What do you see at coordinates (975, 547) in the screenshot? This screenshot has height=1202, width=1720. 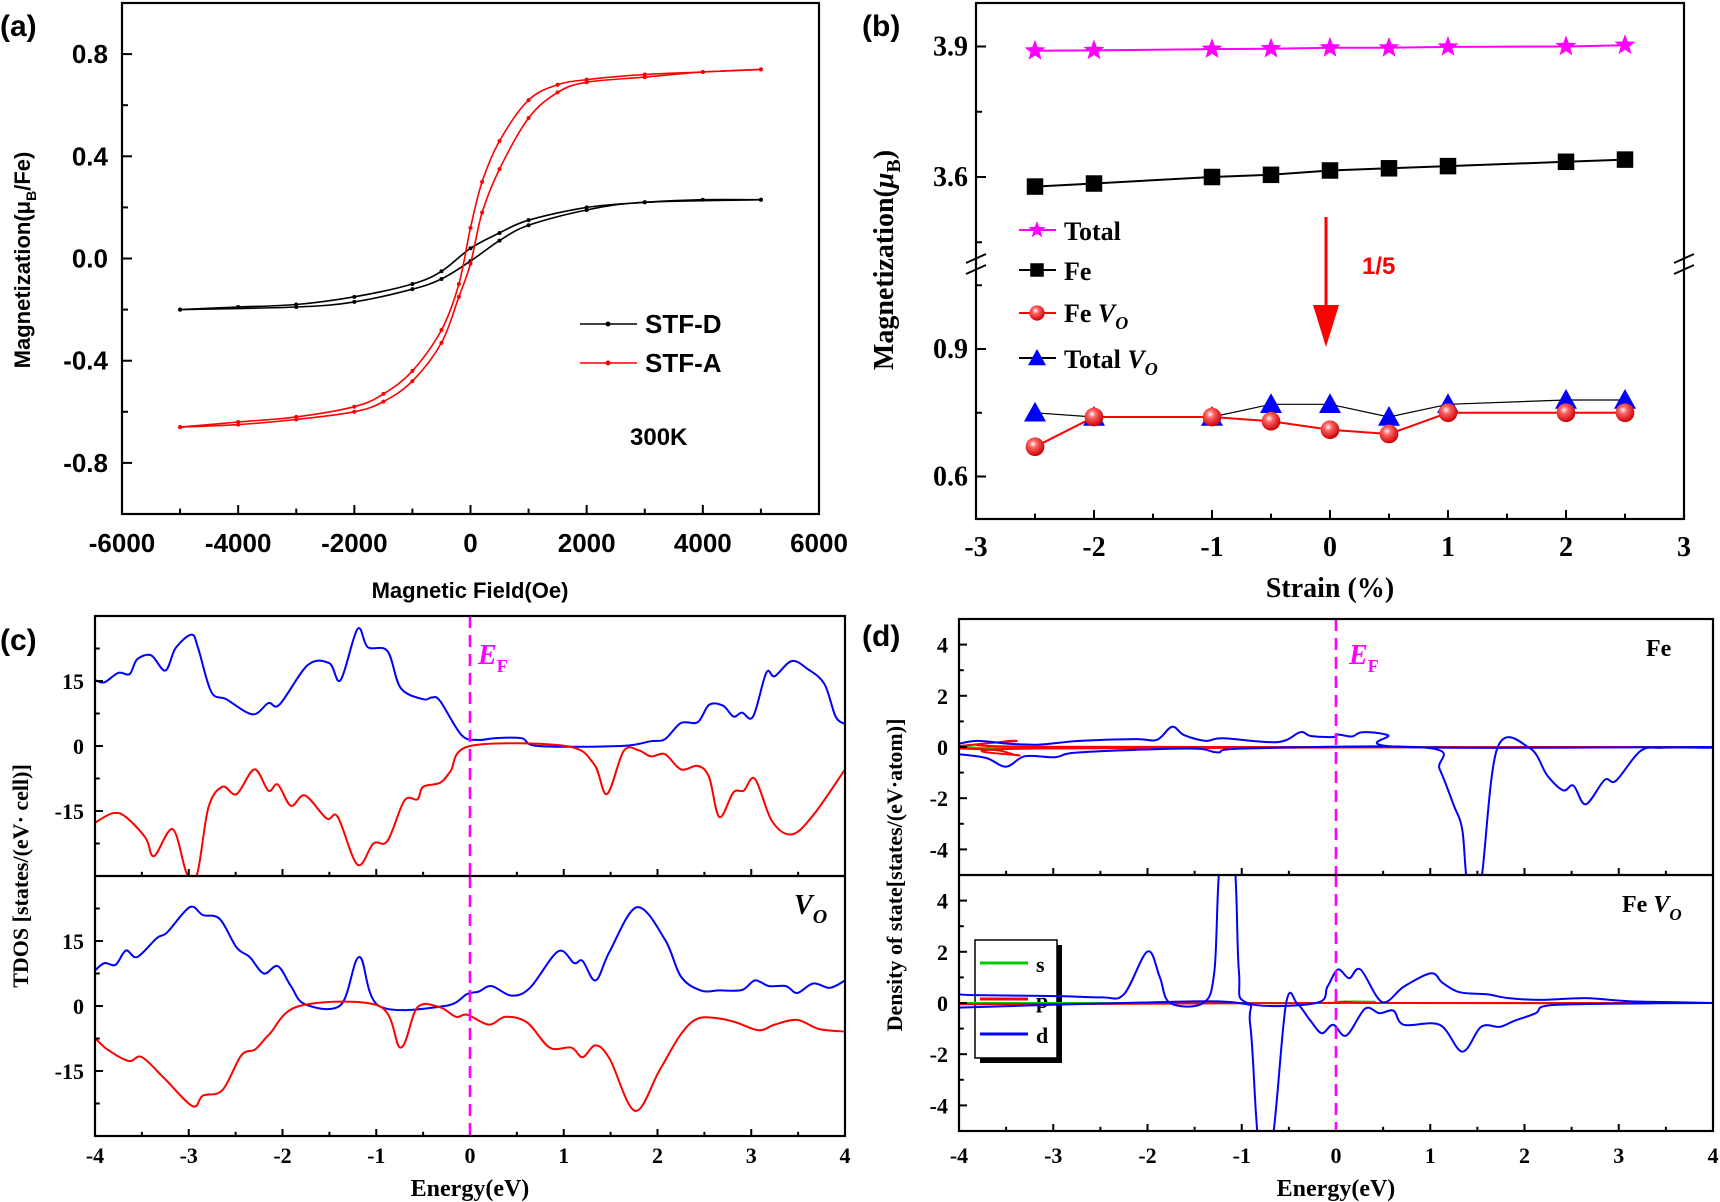 I see `x-tick-label: -3` at bounding box center [975, 547].